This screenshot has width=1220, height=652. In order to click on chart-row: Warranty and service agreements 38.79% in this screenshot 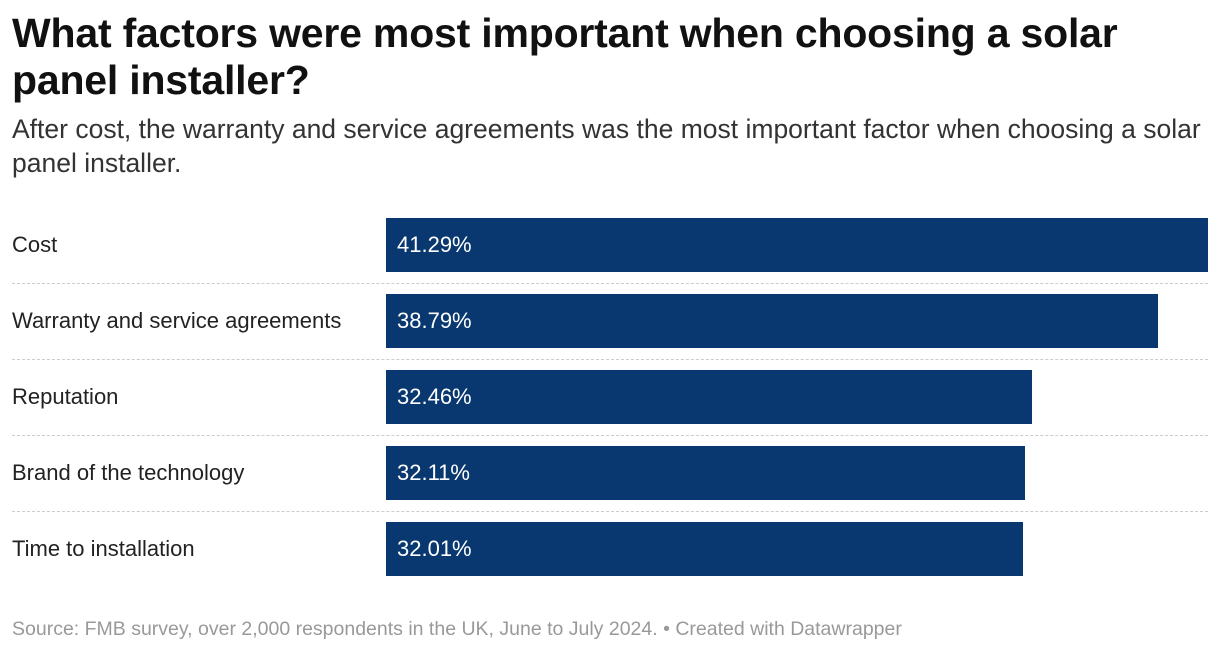, I will do `click(610, 332)`.